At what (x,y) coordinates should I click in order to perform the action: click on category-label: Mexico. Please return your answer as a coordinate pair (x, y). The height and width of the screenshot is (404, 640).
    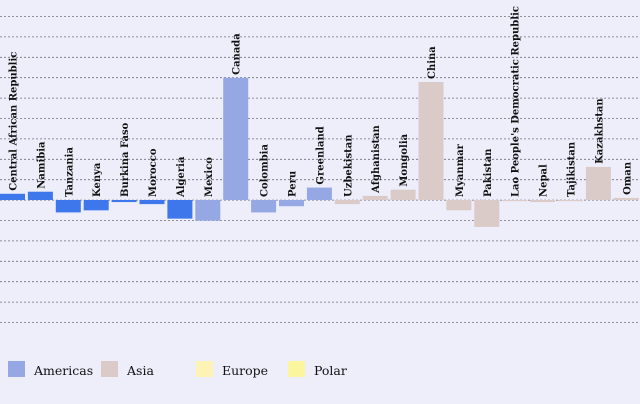
    Looking at the image, I should click on (209, 177).